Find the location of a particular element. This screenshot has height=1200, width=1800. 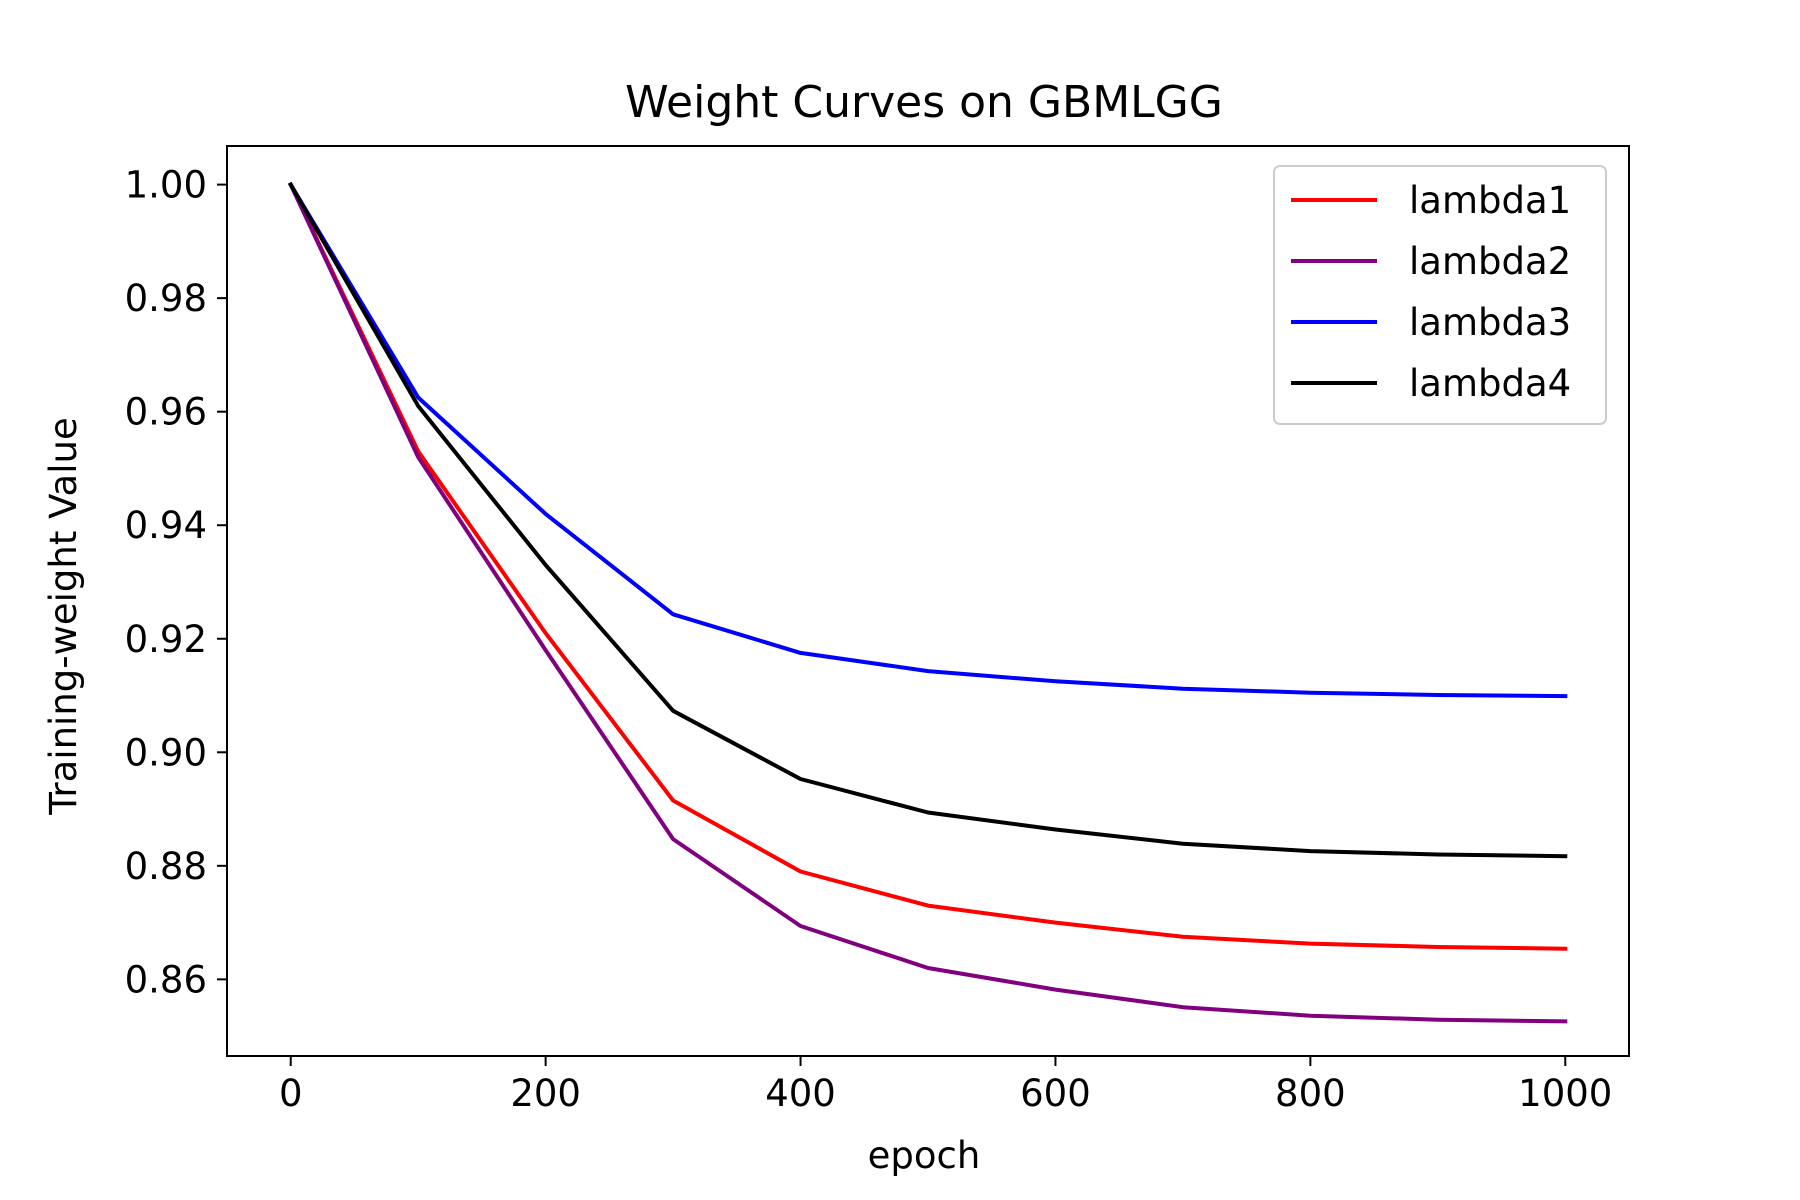

chart-title: Weight Curves on GBMLGG is located at coordinates (924, 102).